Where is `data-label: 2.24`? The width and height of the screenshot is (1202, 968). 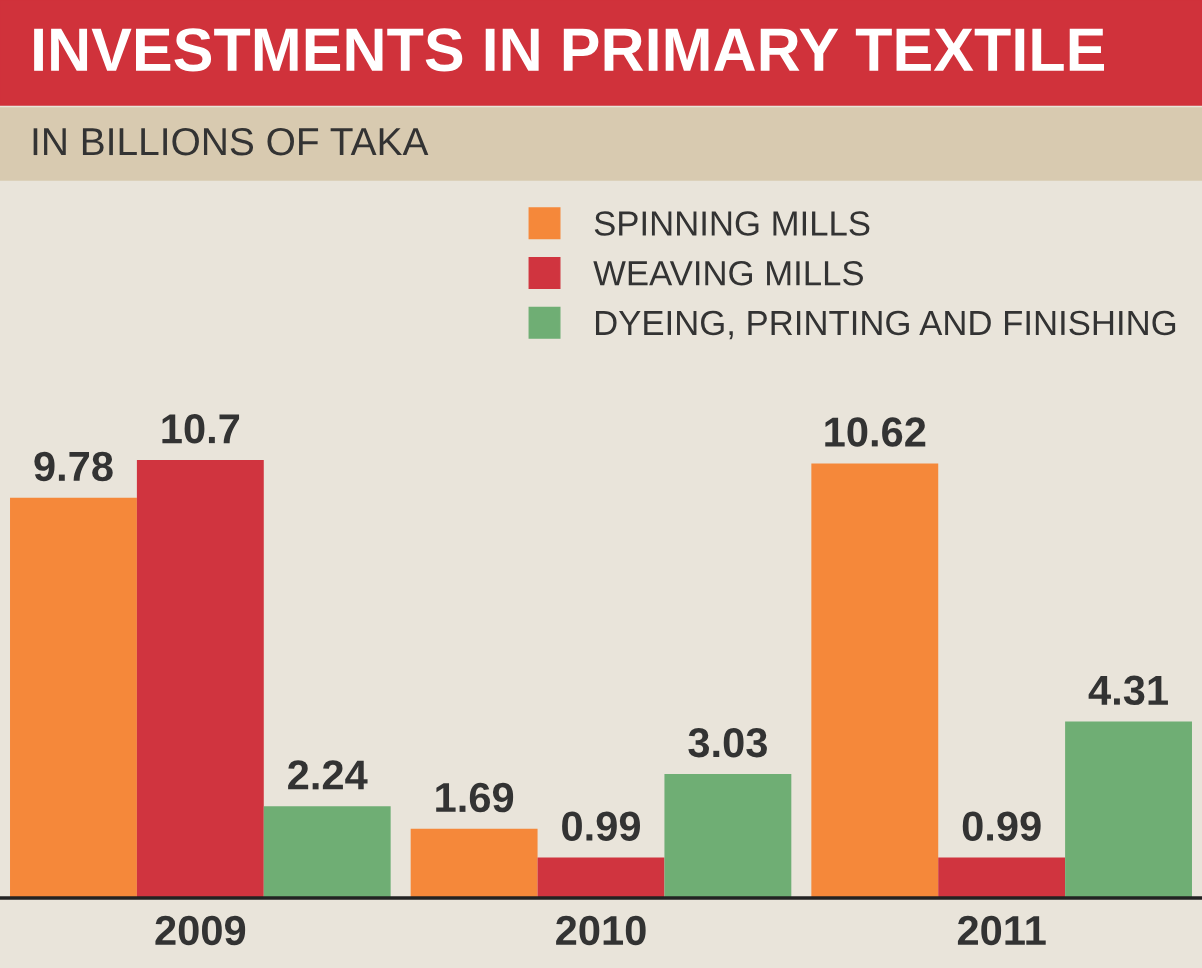 data-label: 2.24 is located at coordinates (328, 775).